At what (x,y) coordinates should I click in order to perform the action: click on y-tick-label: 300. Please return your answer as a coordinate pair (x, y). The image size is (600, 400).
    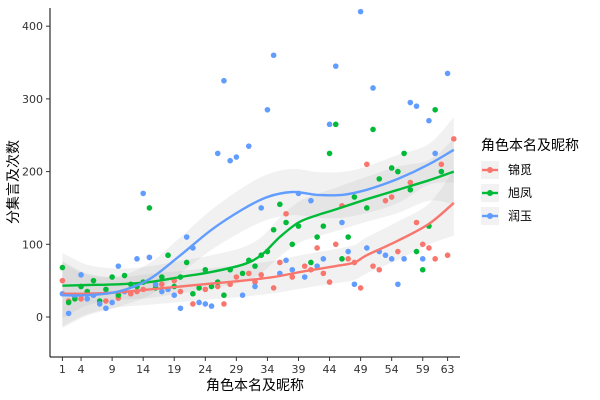
    Looking at the image, I should click on (32, 99).